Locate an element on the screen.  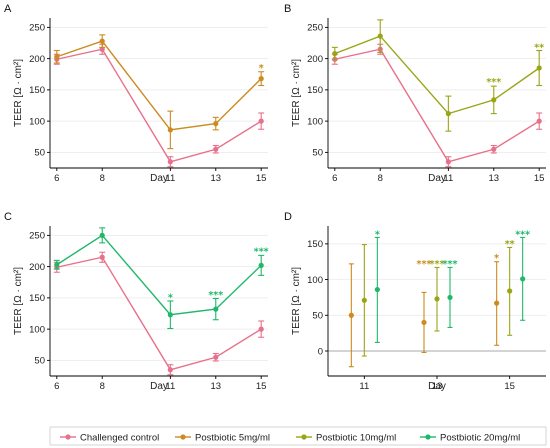
significance-label: ** is located at coordinates (539, 47).